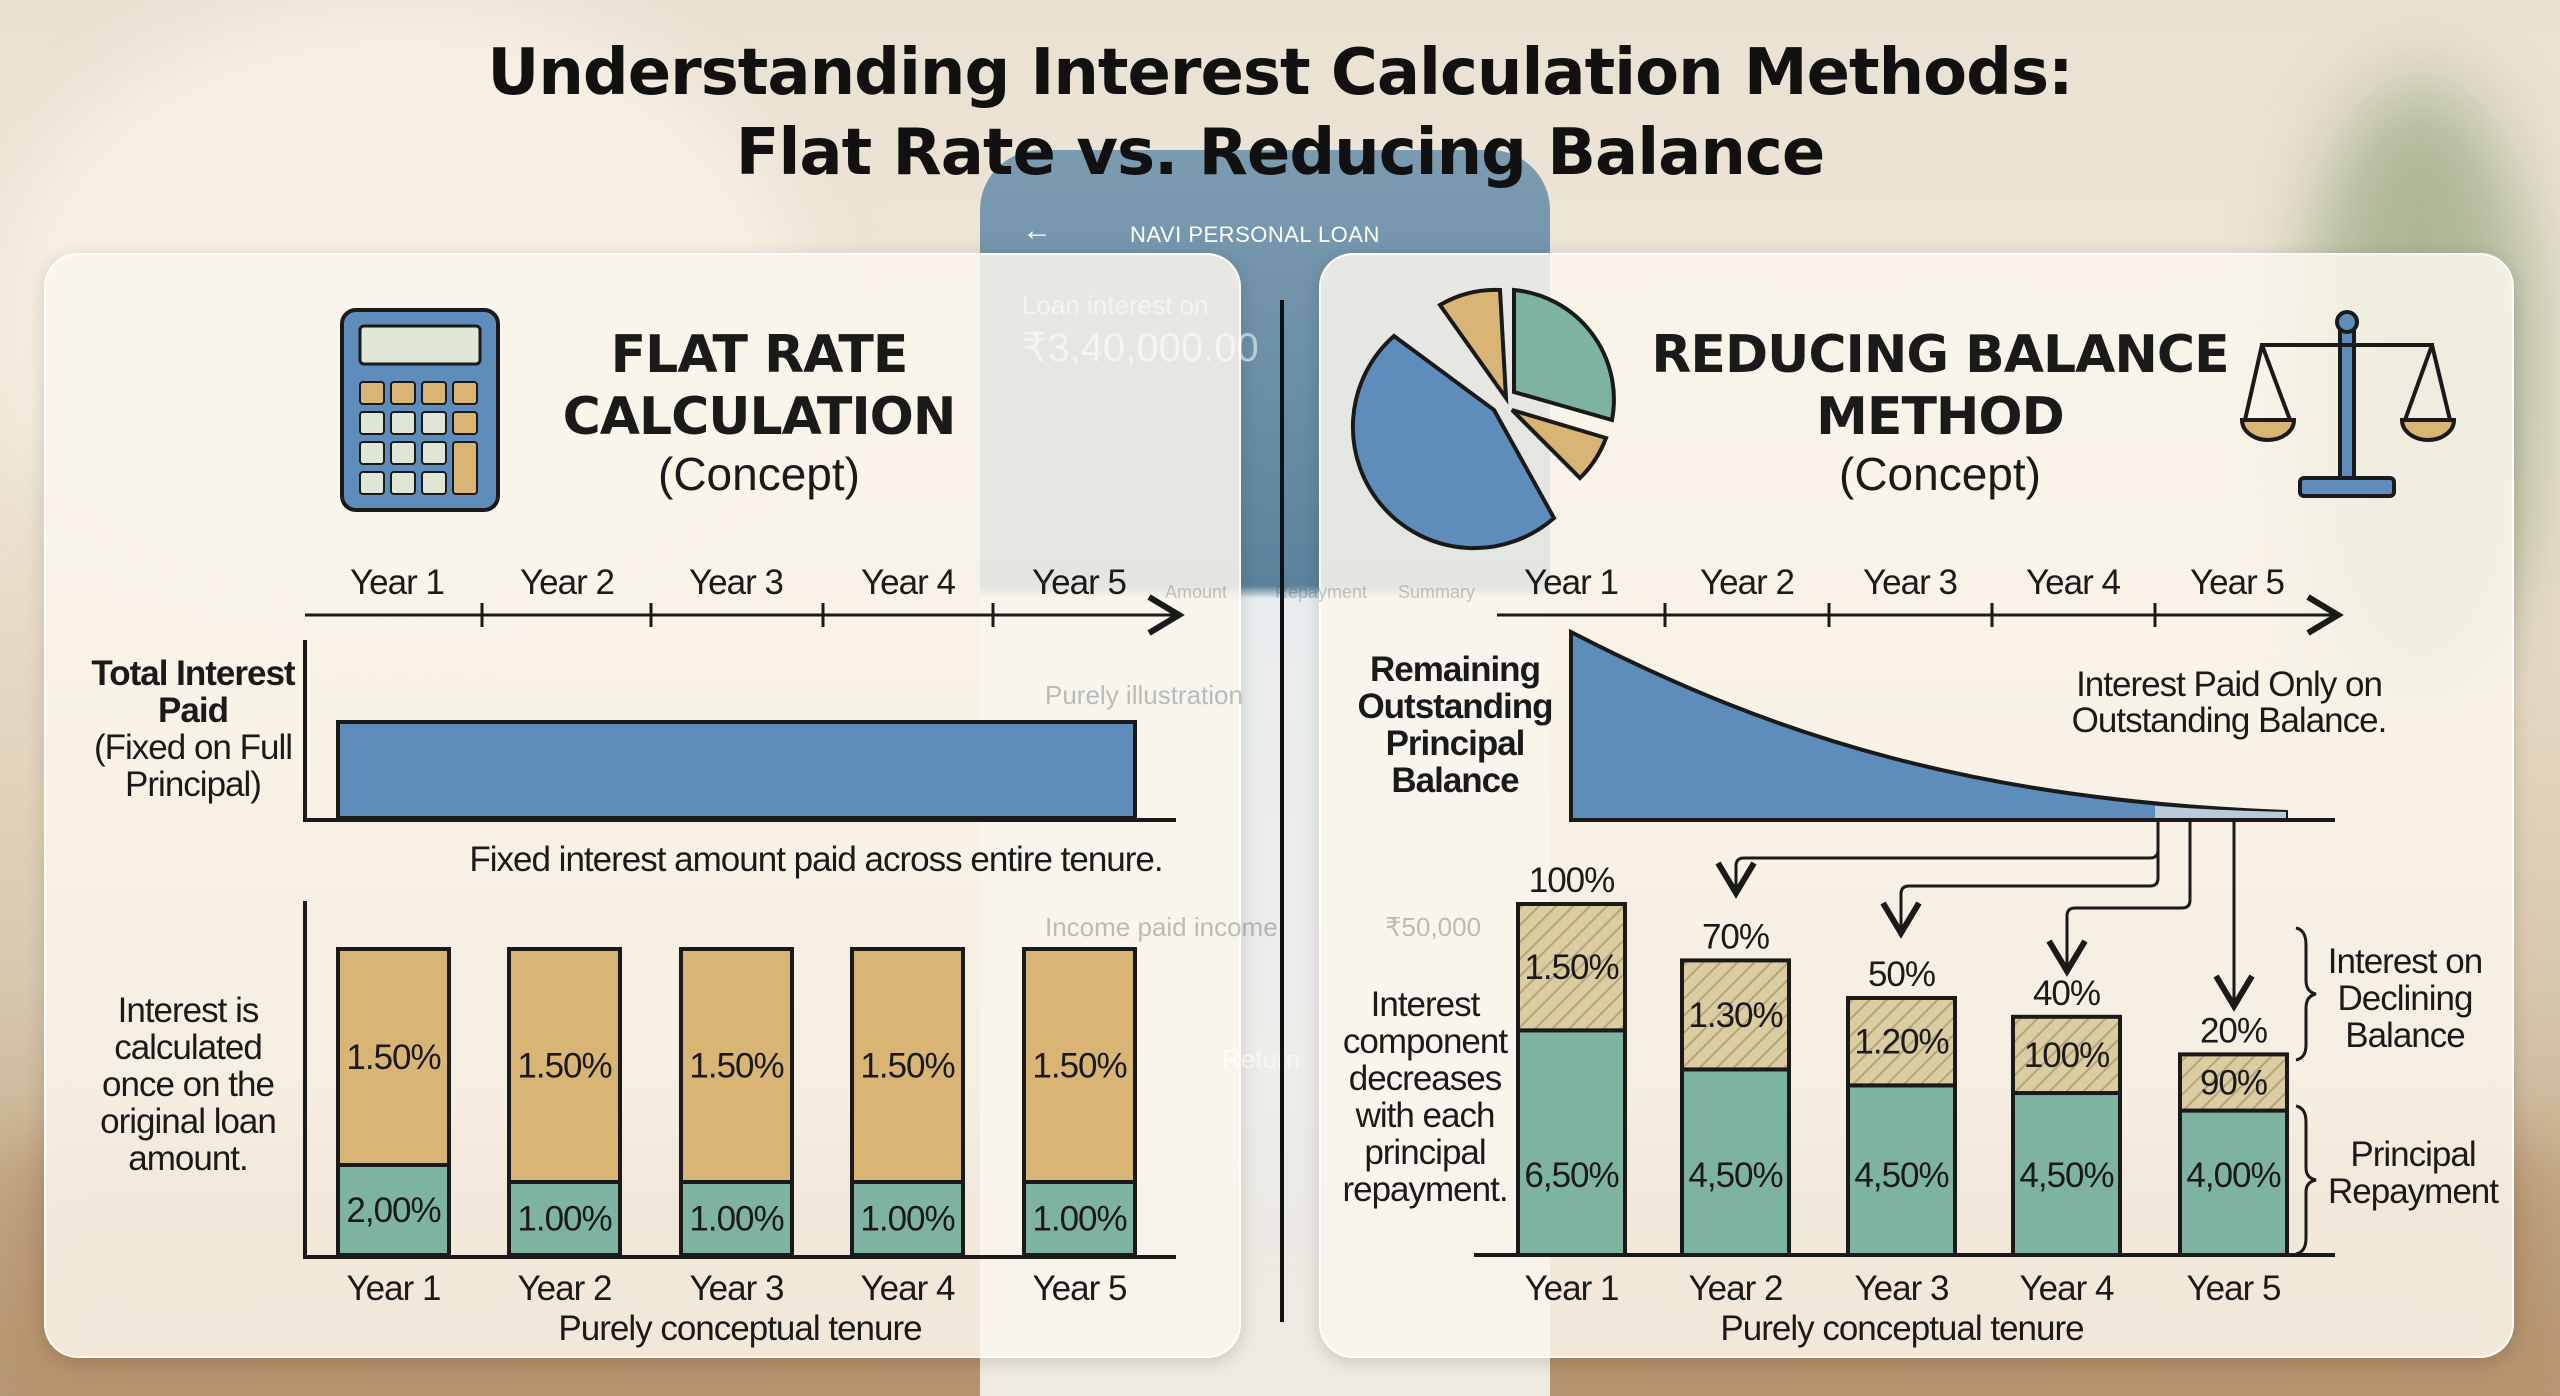  Describe the element at coordinates (2412, 1154) in the screenshot. I see `brace-principal-1: Principal` at that location.